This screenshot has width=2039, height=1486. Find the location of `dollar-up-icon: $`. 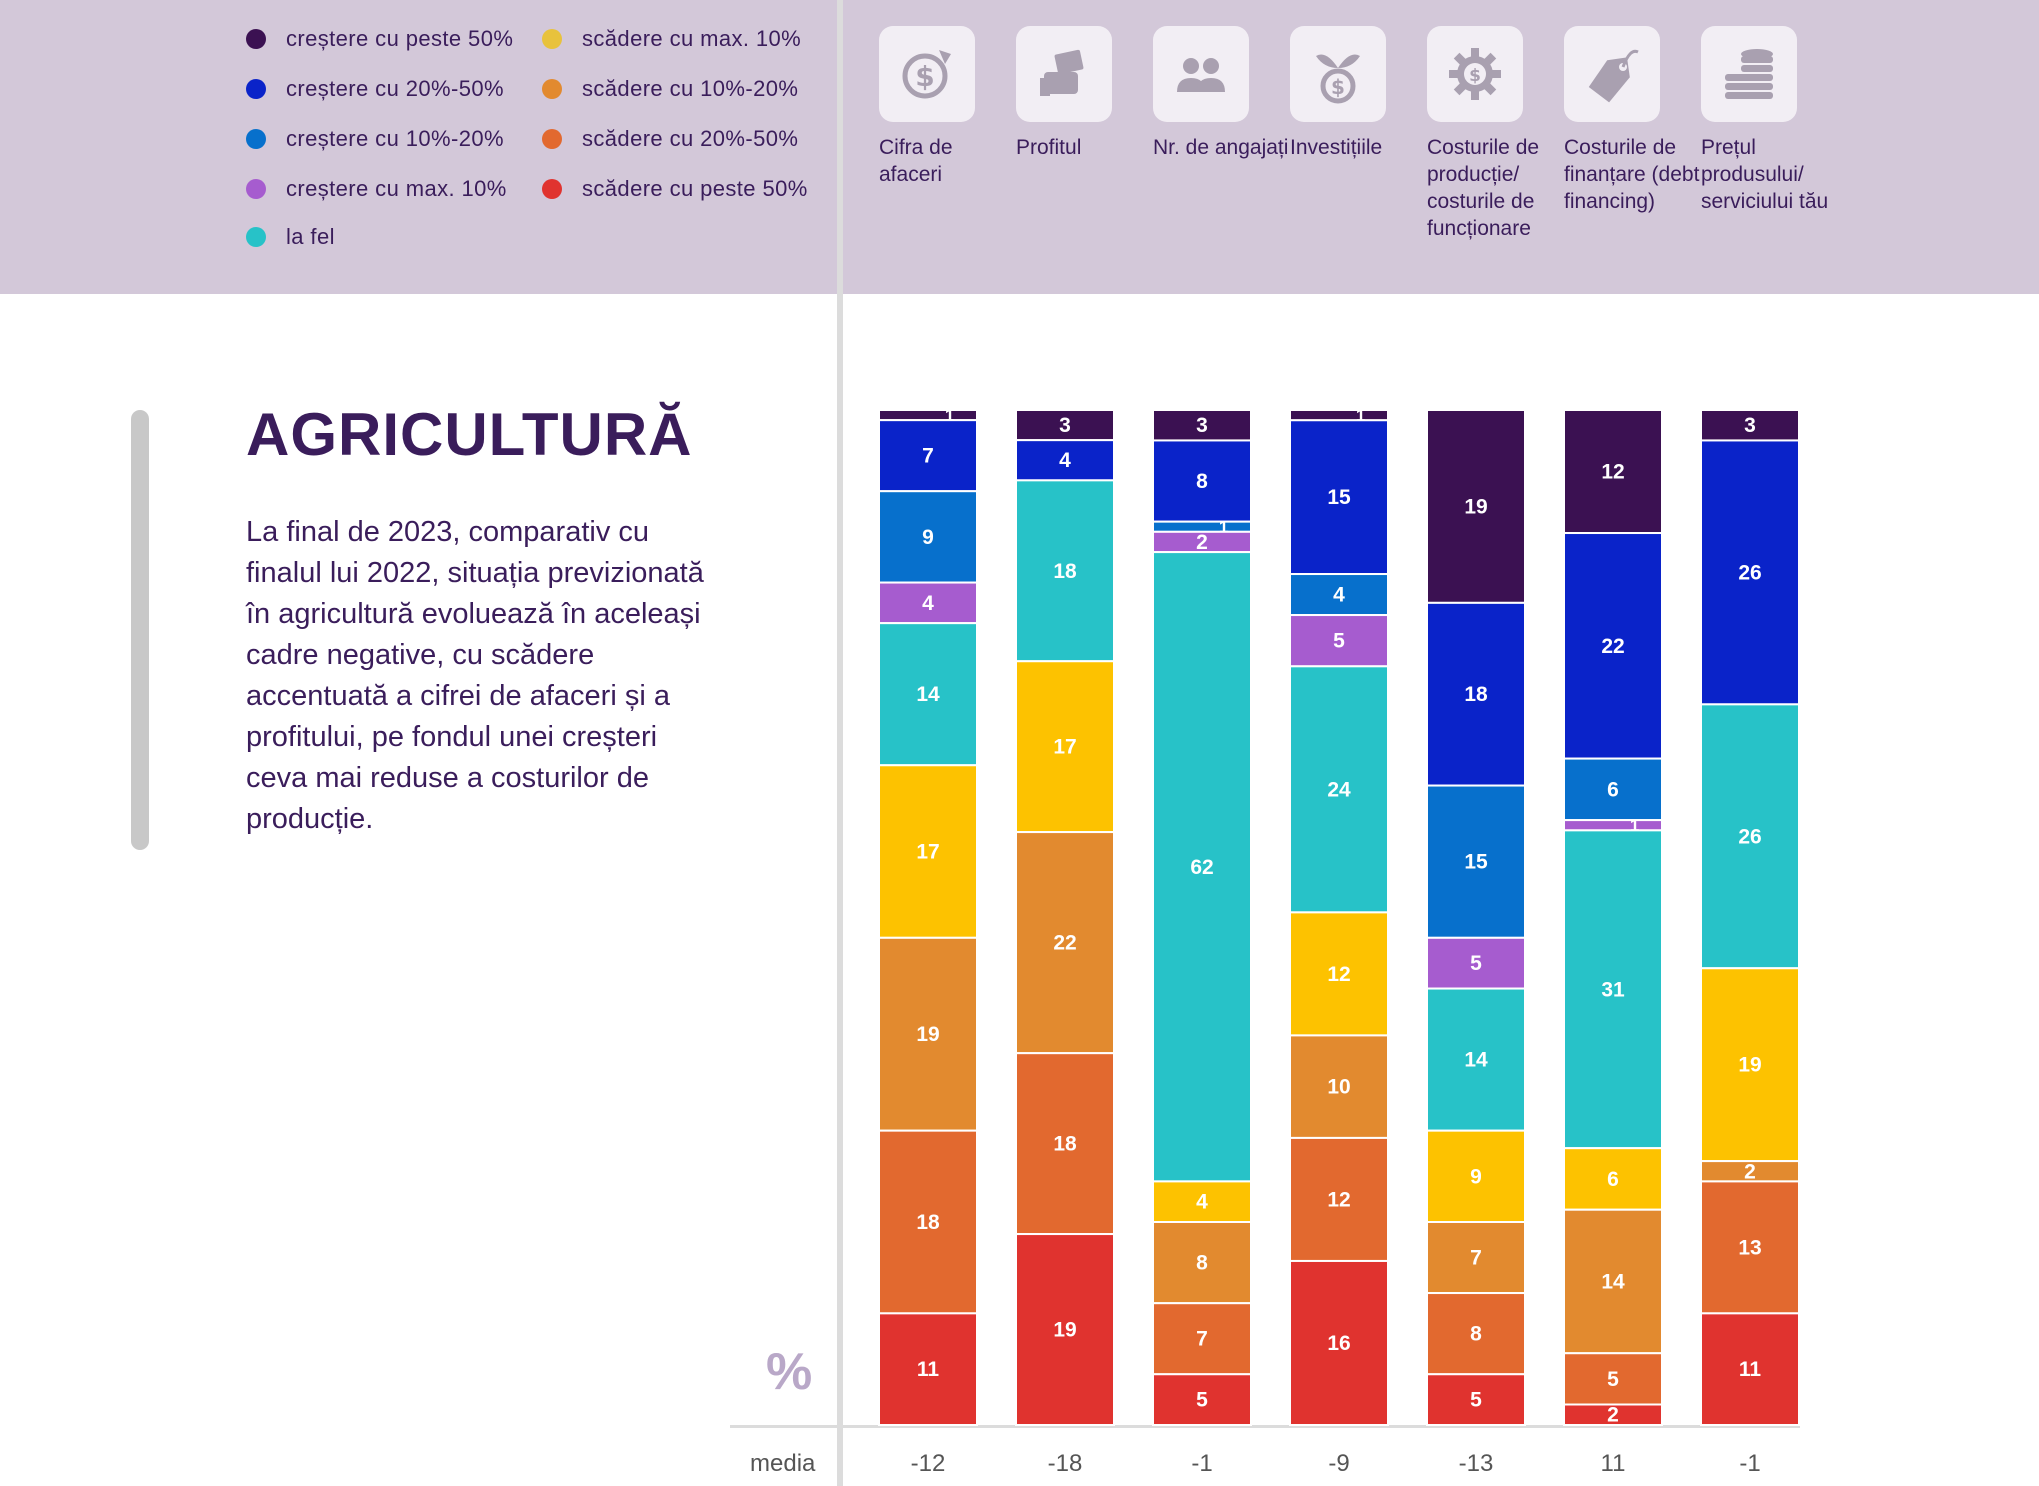

dollar-up-icon: $ is located at coordinates (927, 74).